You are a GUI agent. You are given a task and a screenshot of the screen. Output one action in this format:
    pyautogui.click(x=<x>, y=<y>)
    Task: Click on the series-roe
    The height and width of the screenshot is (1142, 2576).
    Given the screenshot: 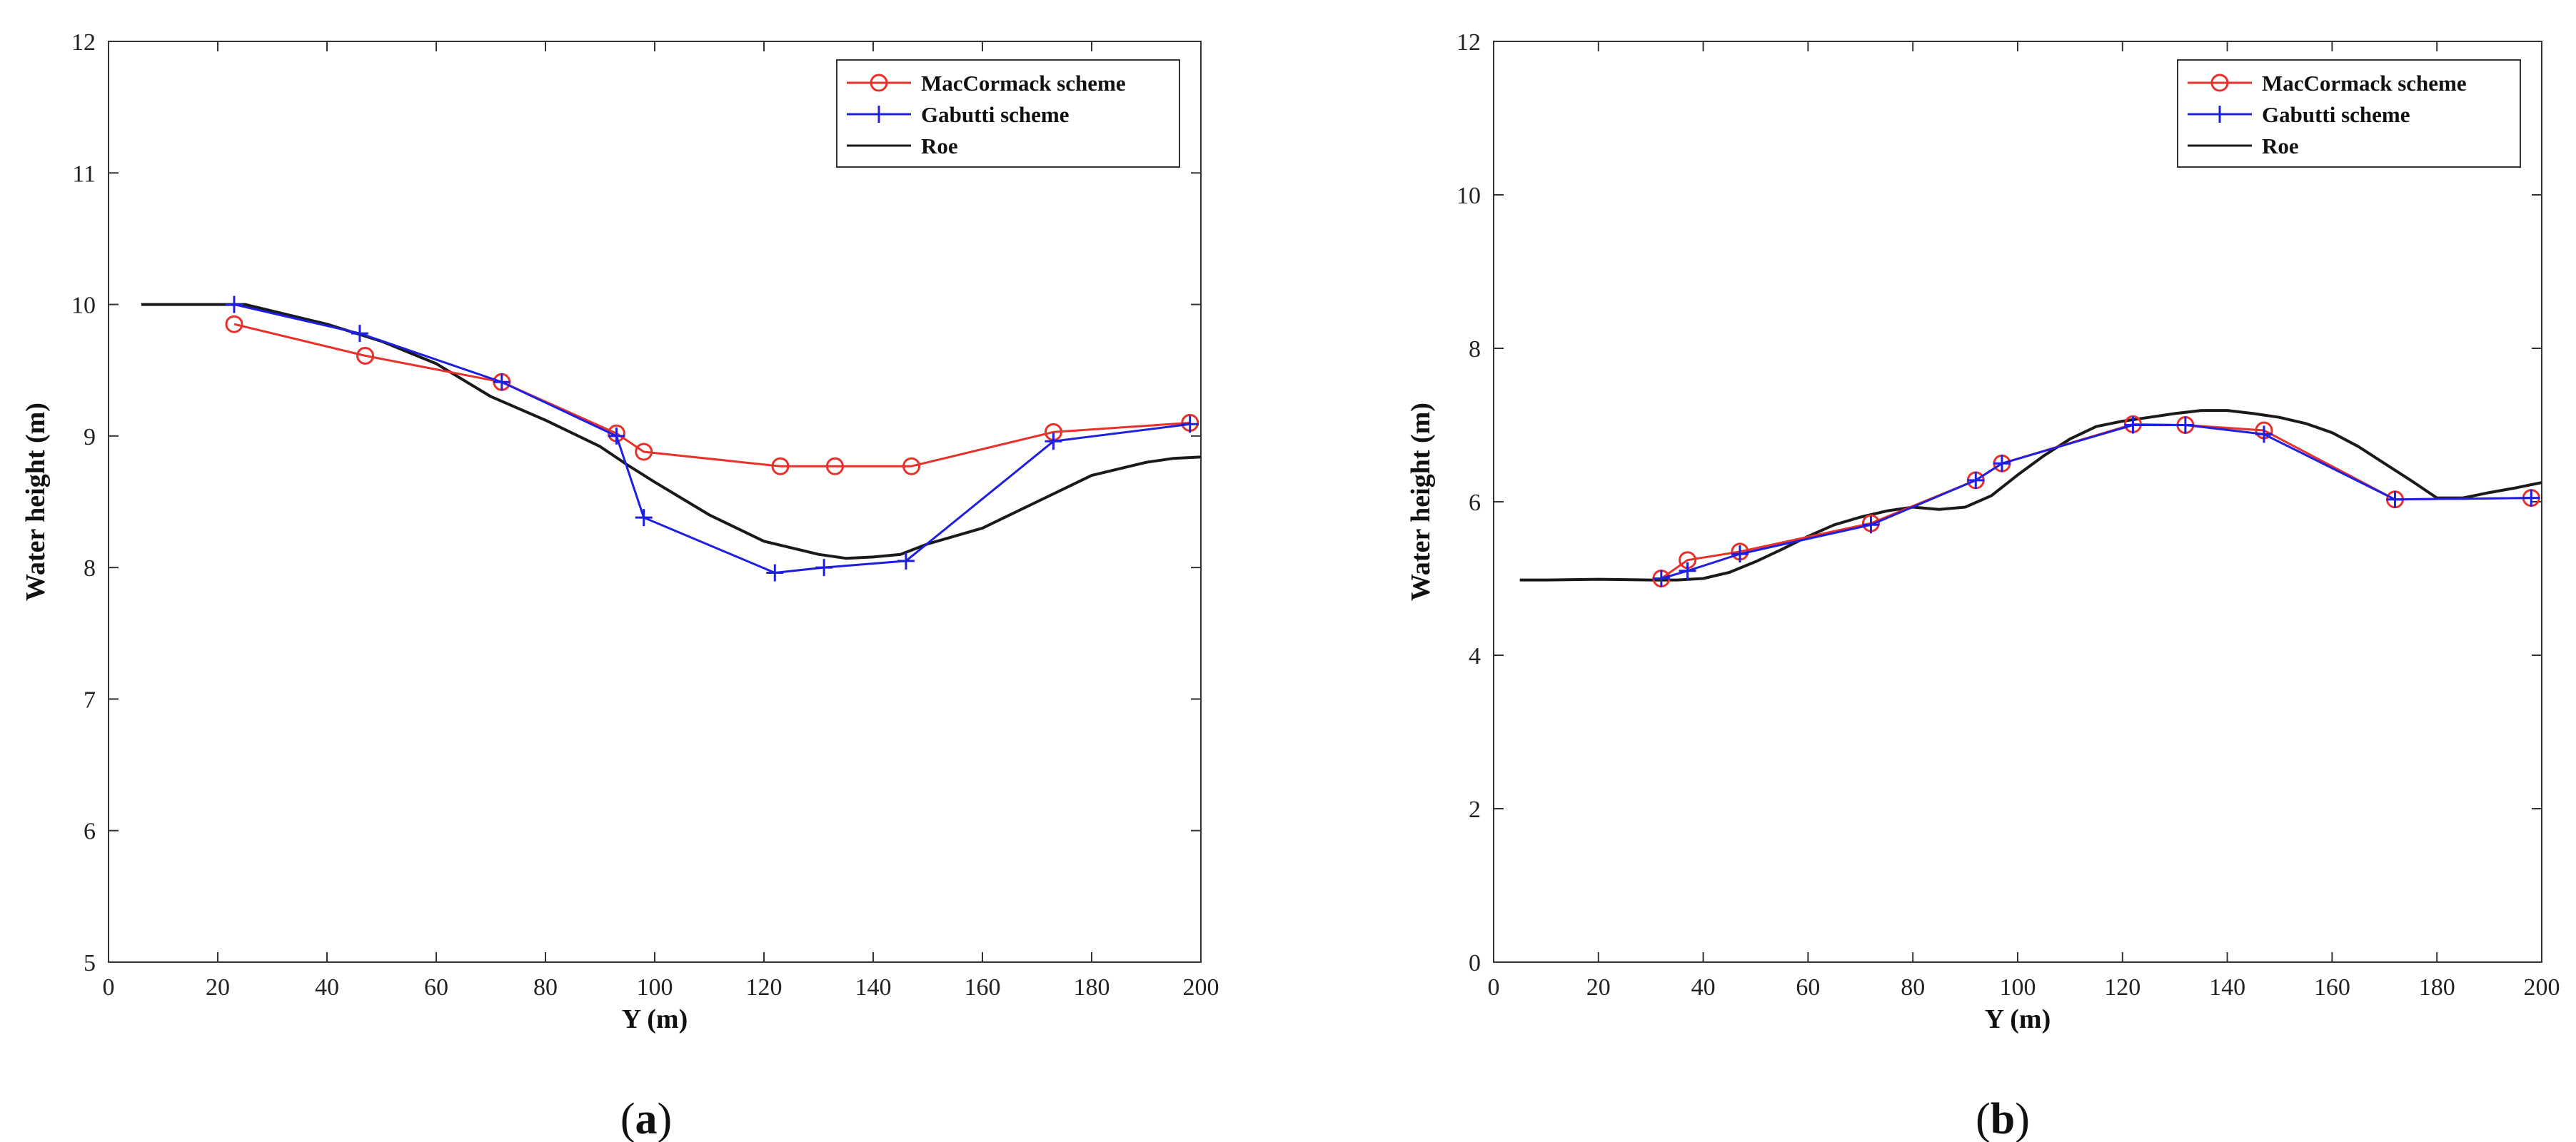 What is the action you would take?
    pyautogui.click(x=672, y=431)
    